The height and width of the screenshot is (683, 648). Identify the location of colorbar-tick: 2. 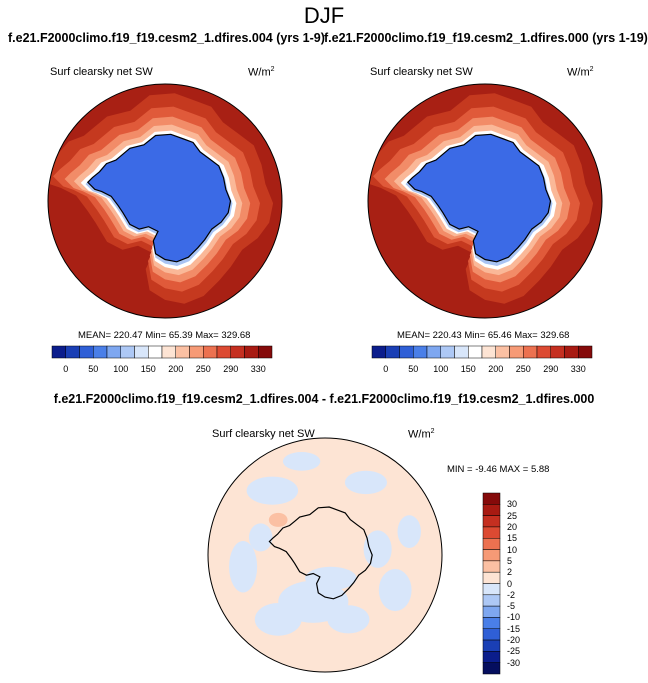
(510, 572).